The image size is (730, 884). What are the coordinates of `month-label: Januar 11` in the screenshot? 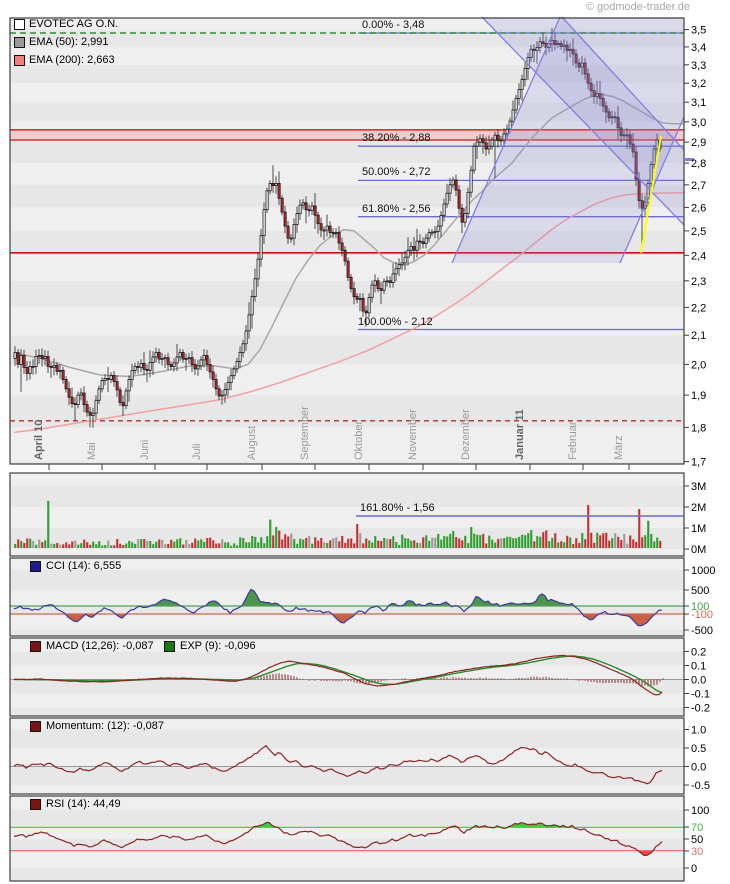 It's located at (520, 434).